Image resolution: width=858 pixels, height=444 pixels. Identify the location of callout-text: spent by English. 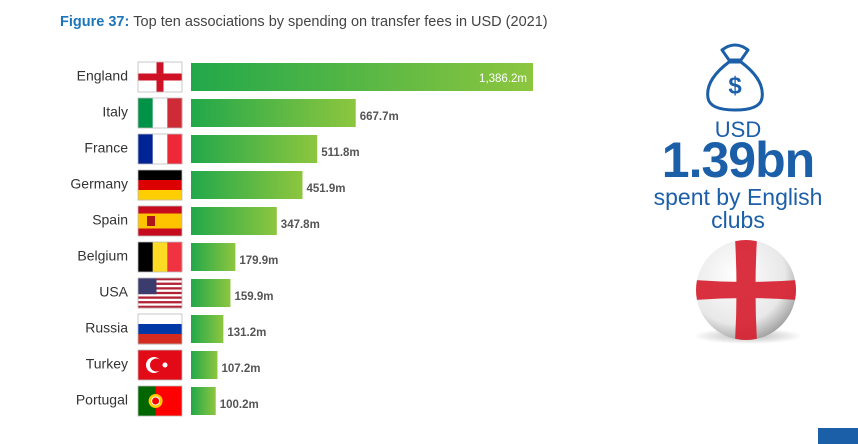
(738, 197).